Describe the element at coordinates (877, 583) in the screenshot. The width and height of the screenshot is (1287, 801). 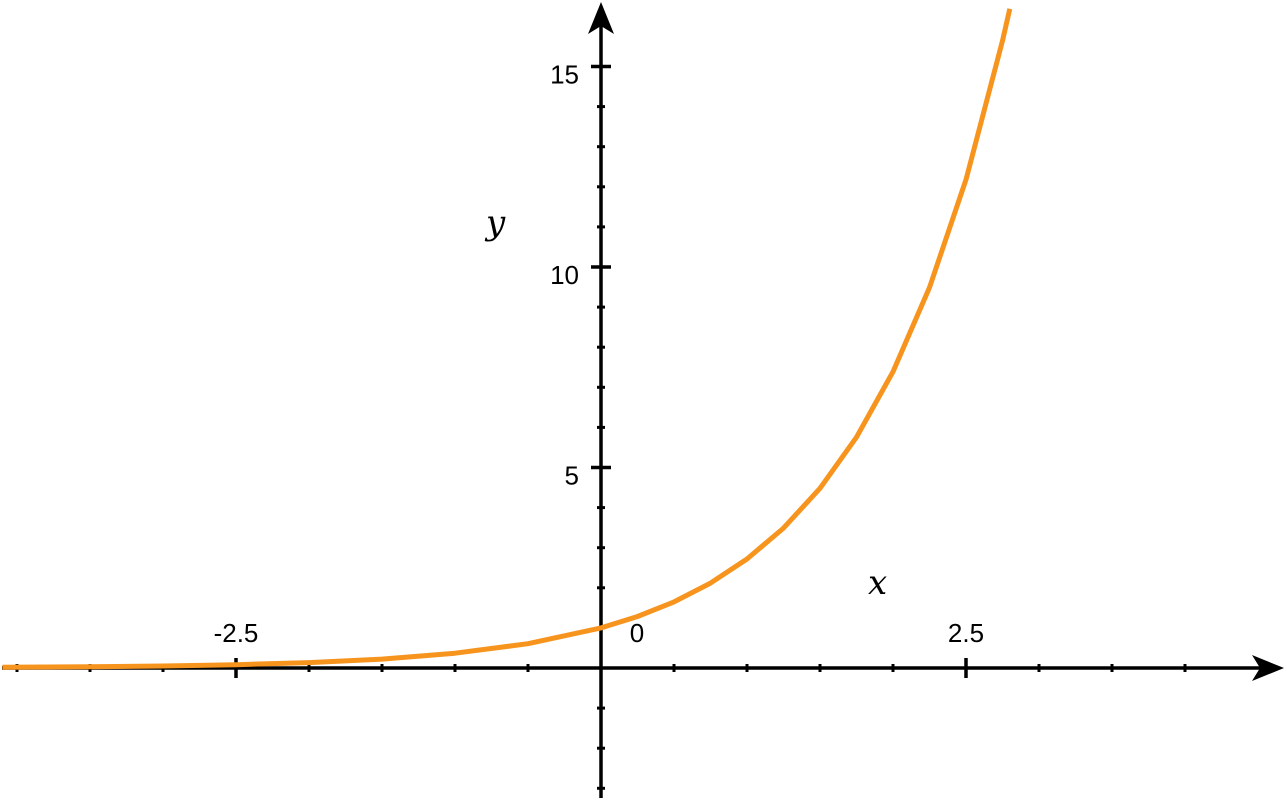
I see `x-axis-label: x` at that location.